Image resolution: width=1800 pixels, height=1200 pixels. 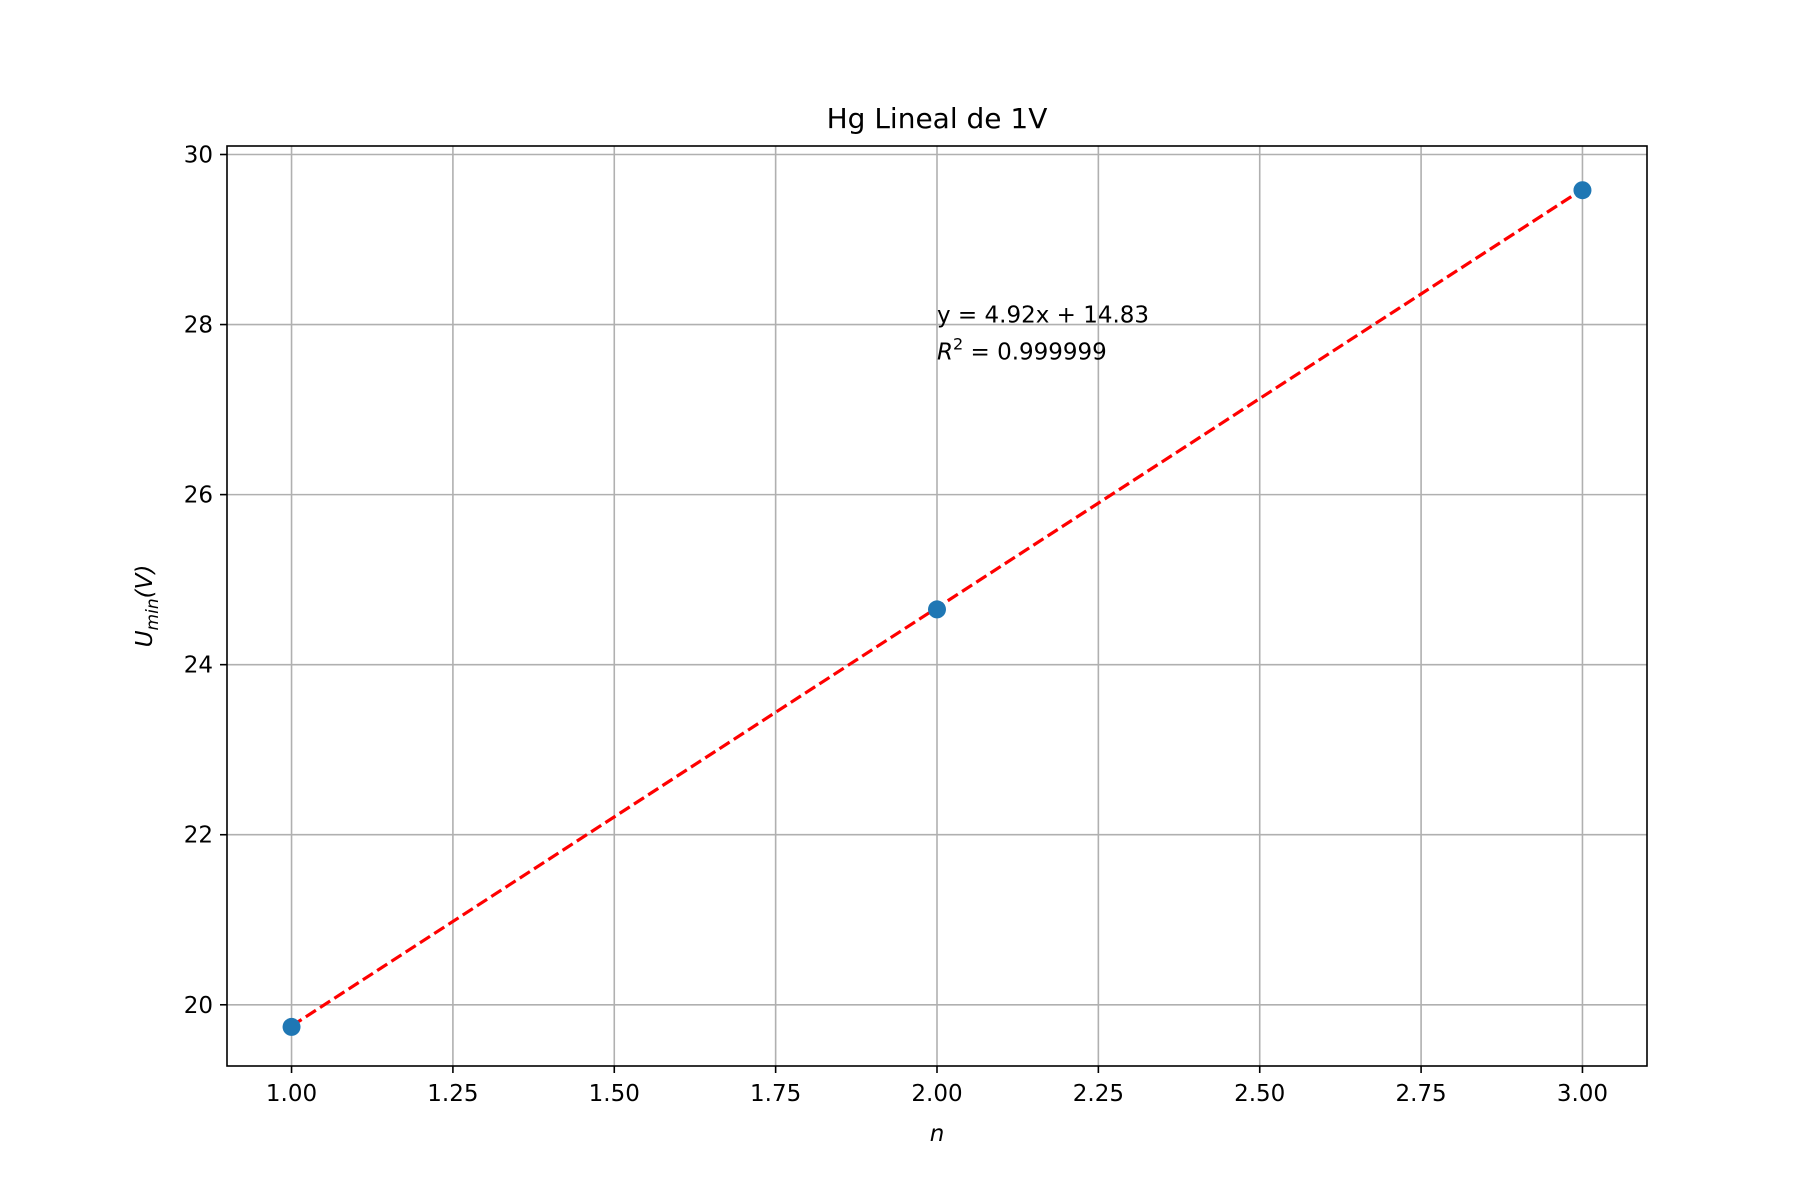 What do you see at coordinates (1582, 1094) in the screenshot?
I see `x-tick-label: 3.00` at bounding box center [1582, 1094].